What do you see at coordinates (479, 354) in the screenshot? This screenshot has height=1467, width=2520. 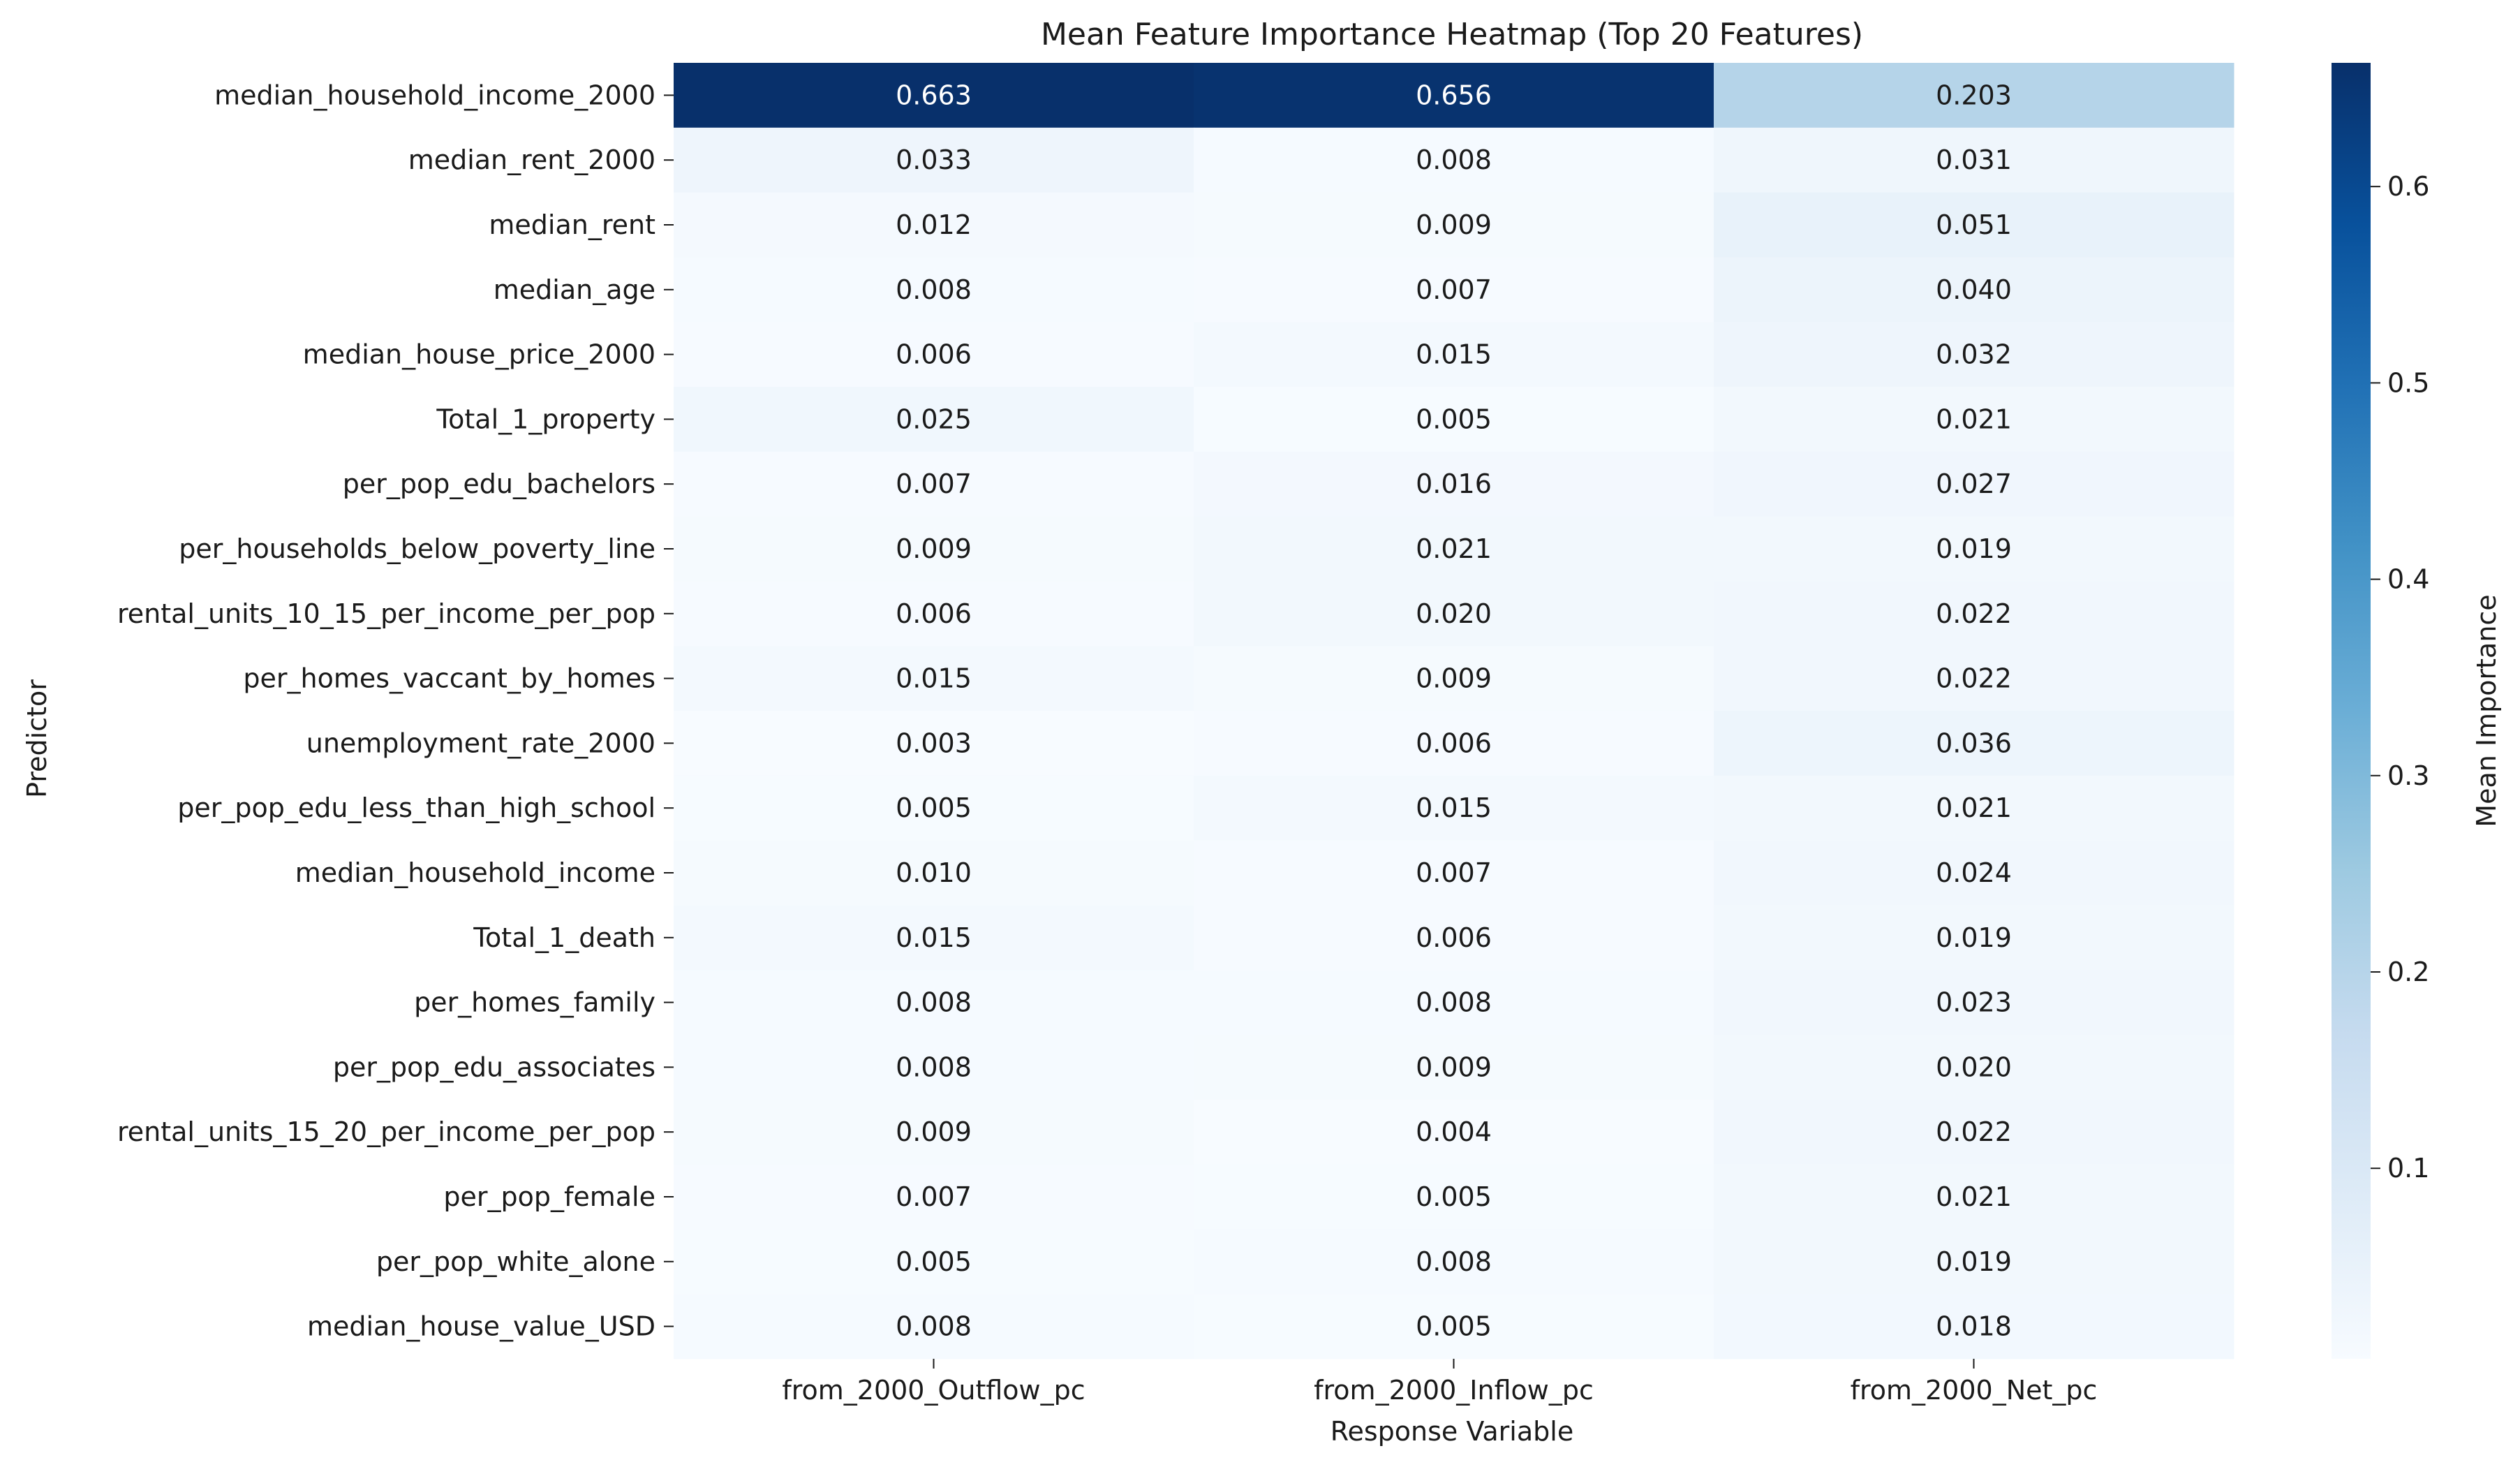 I see `y-tick-label: median_house_price_2000` at bounding box center [479, 354].